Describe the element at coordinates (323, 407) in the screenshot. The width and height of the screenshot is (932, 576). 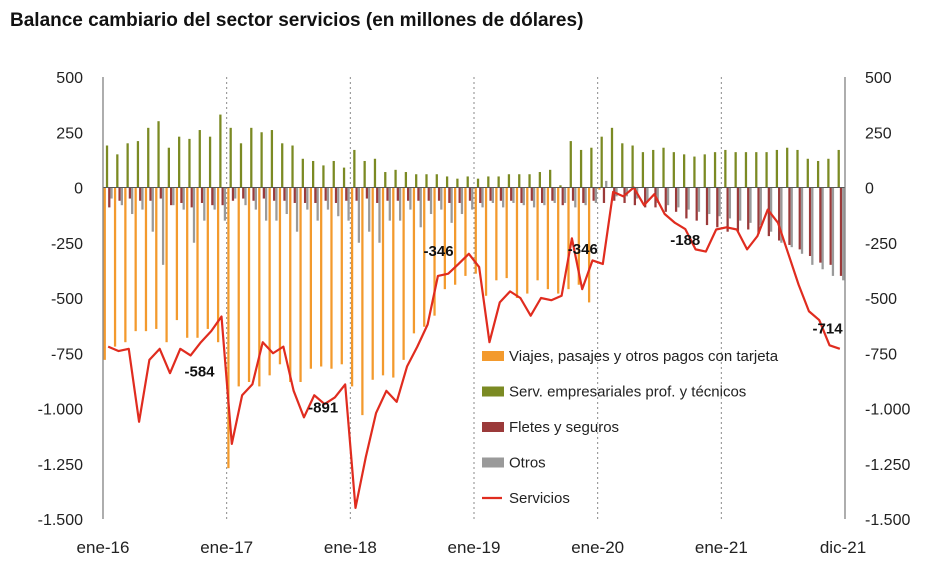
I see `data-label: -891` at that location.